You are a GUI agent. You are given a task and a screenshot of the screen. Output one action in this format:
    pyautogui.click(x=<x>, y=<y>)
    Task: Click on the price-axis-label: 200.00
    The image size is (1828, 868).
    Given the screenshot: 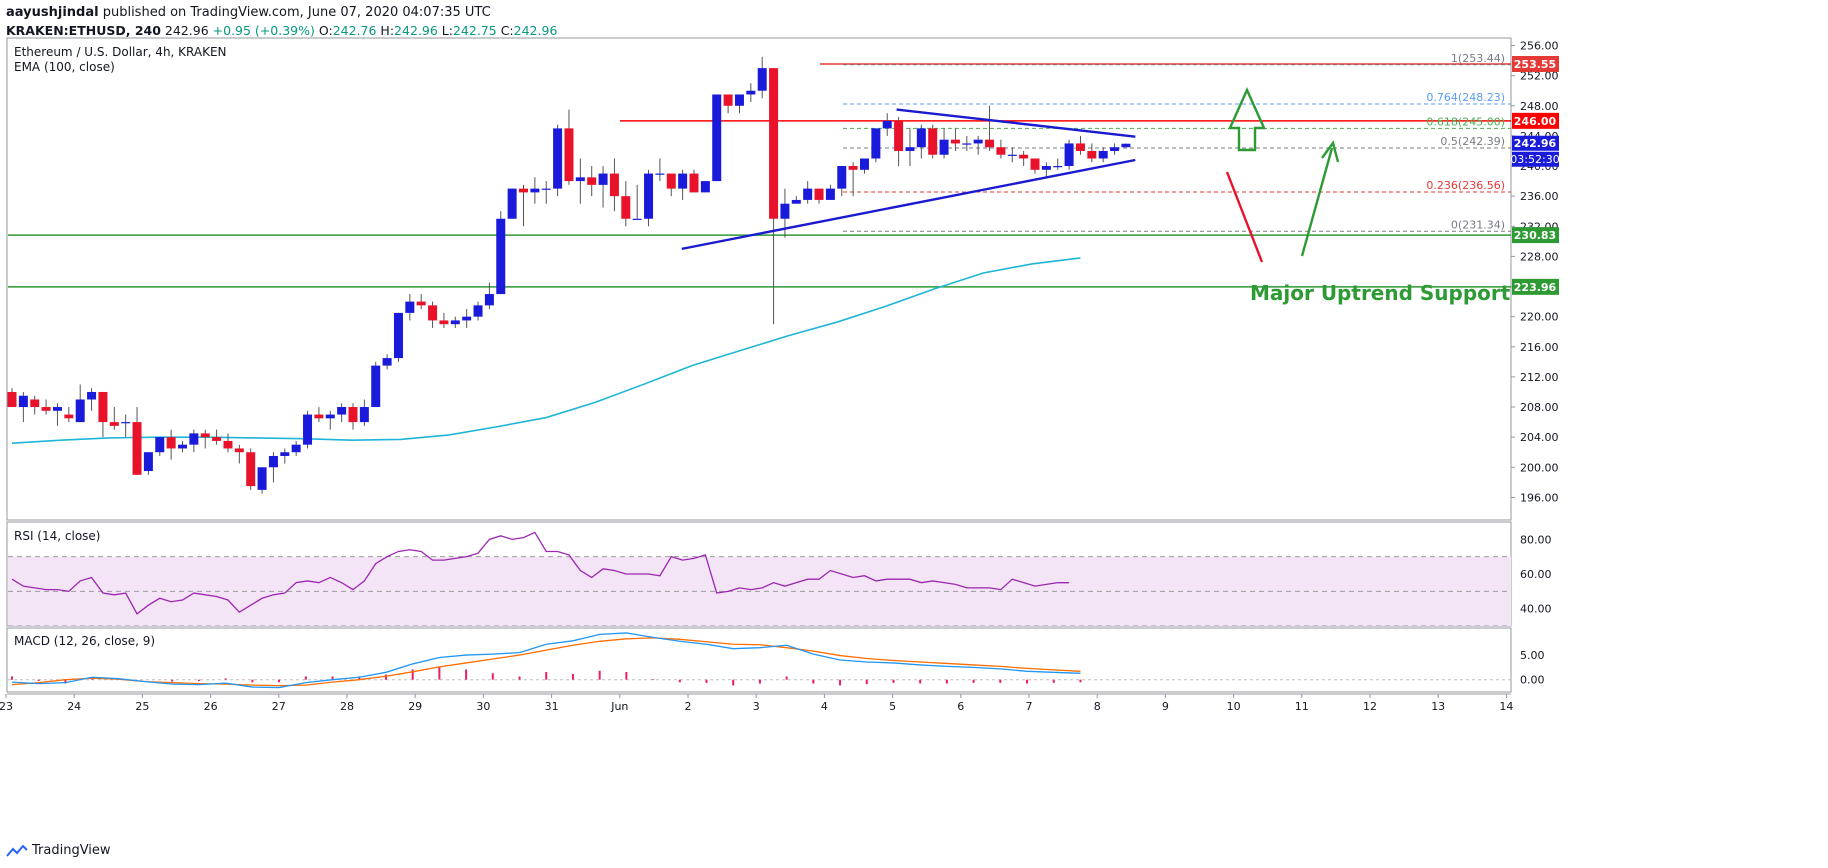 What is the action you would take?
    pyautogui.click(x=1539, y=467)
    